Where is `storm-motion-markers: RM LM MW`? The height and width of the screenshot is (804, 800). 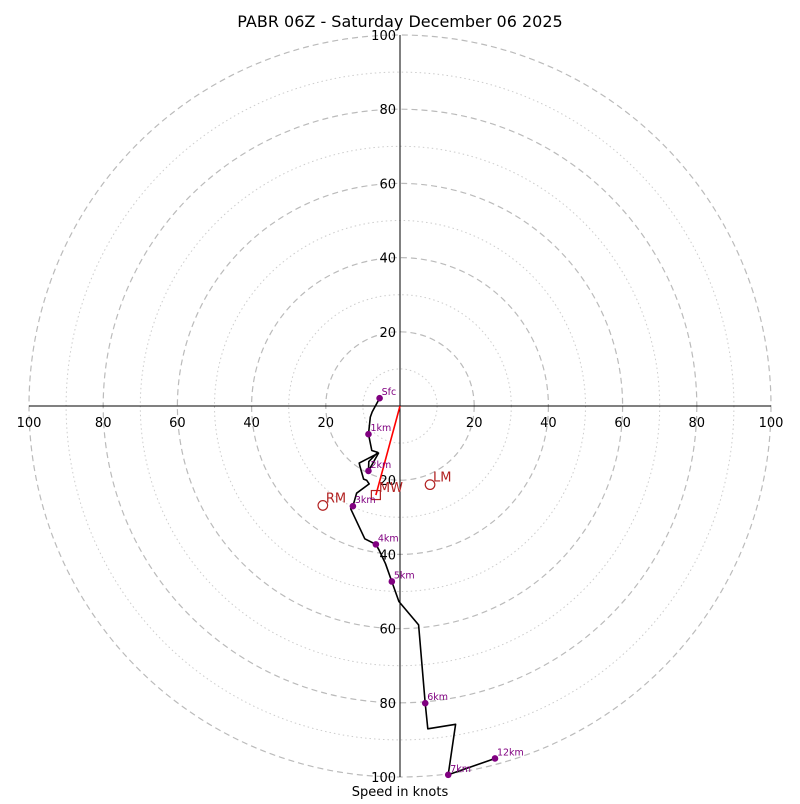
storm-motion-markers: RM LM MW is located at coordinates (384, 491).